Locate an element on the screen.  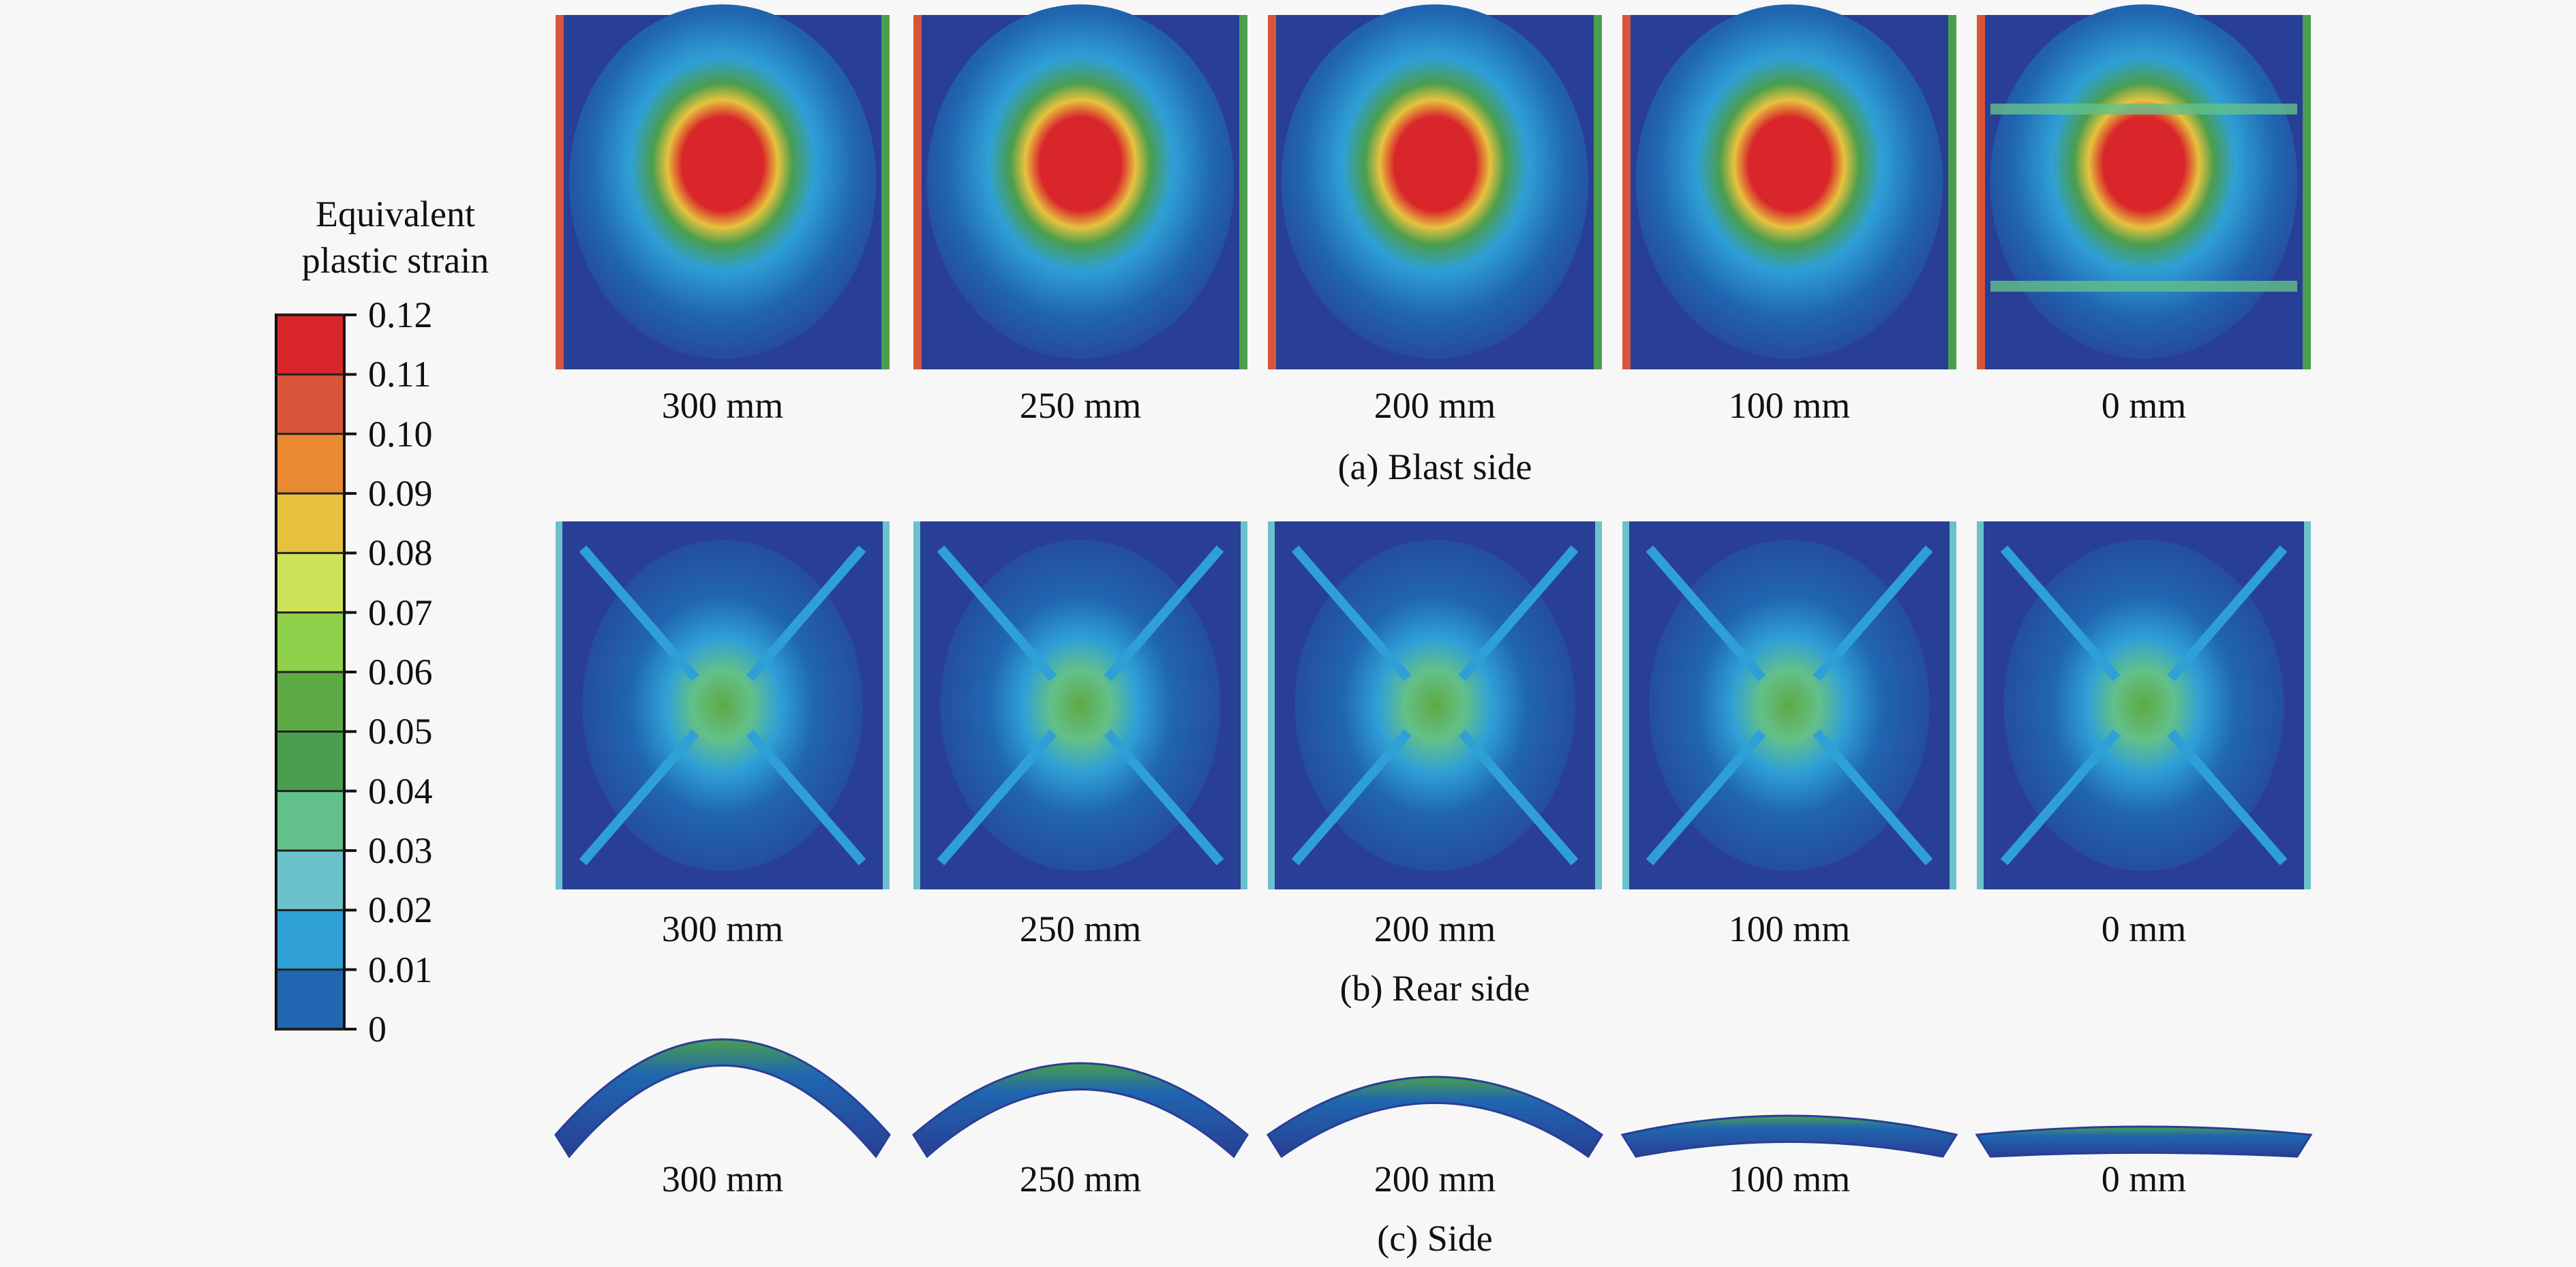
colorbar-tick-label: 0.06 is located at coordinates (400, 672).